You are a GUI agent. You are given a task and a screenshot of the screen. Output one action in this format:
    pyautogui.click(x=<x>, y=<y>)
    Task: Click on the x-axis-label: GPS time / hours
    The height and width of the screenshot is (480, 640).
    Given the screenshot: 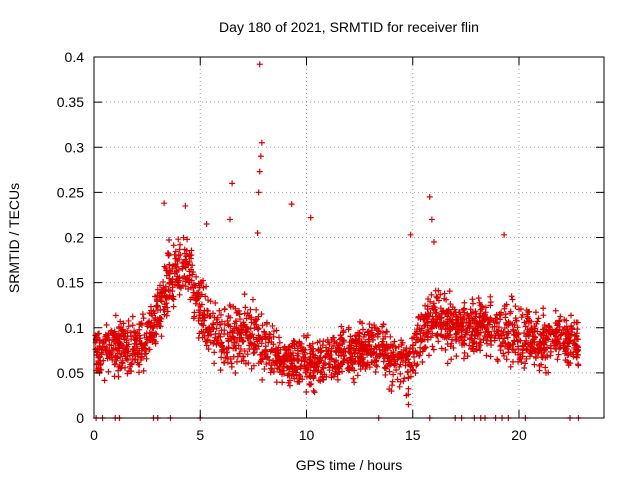 What is the action you would take?
    pyautogui.click(x=349, y=465)
    